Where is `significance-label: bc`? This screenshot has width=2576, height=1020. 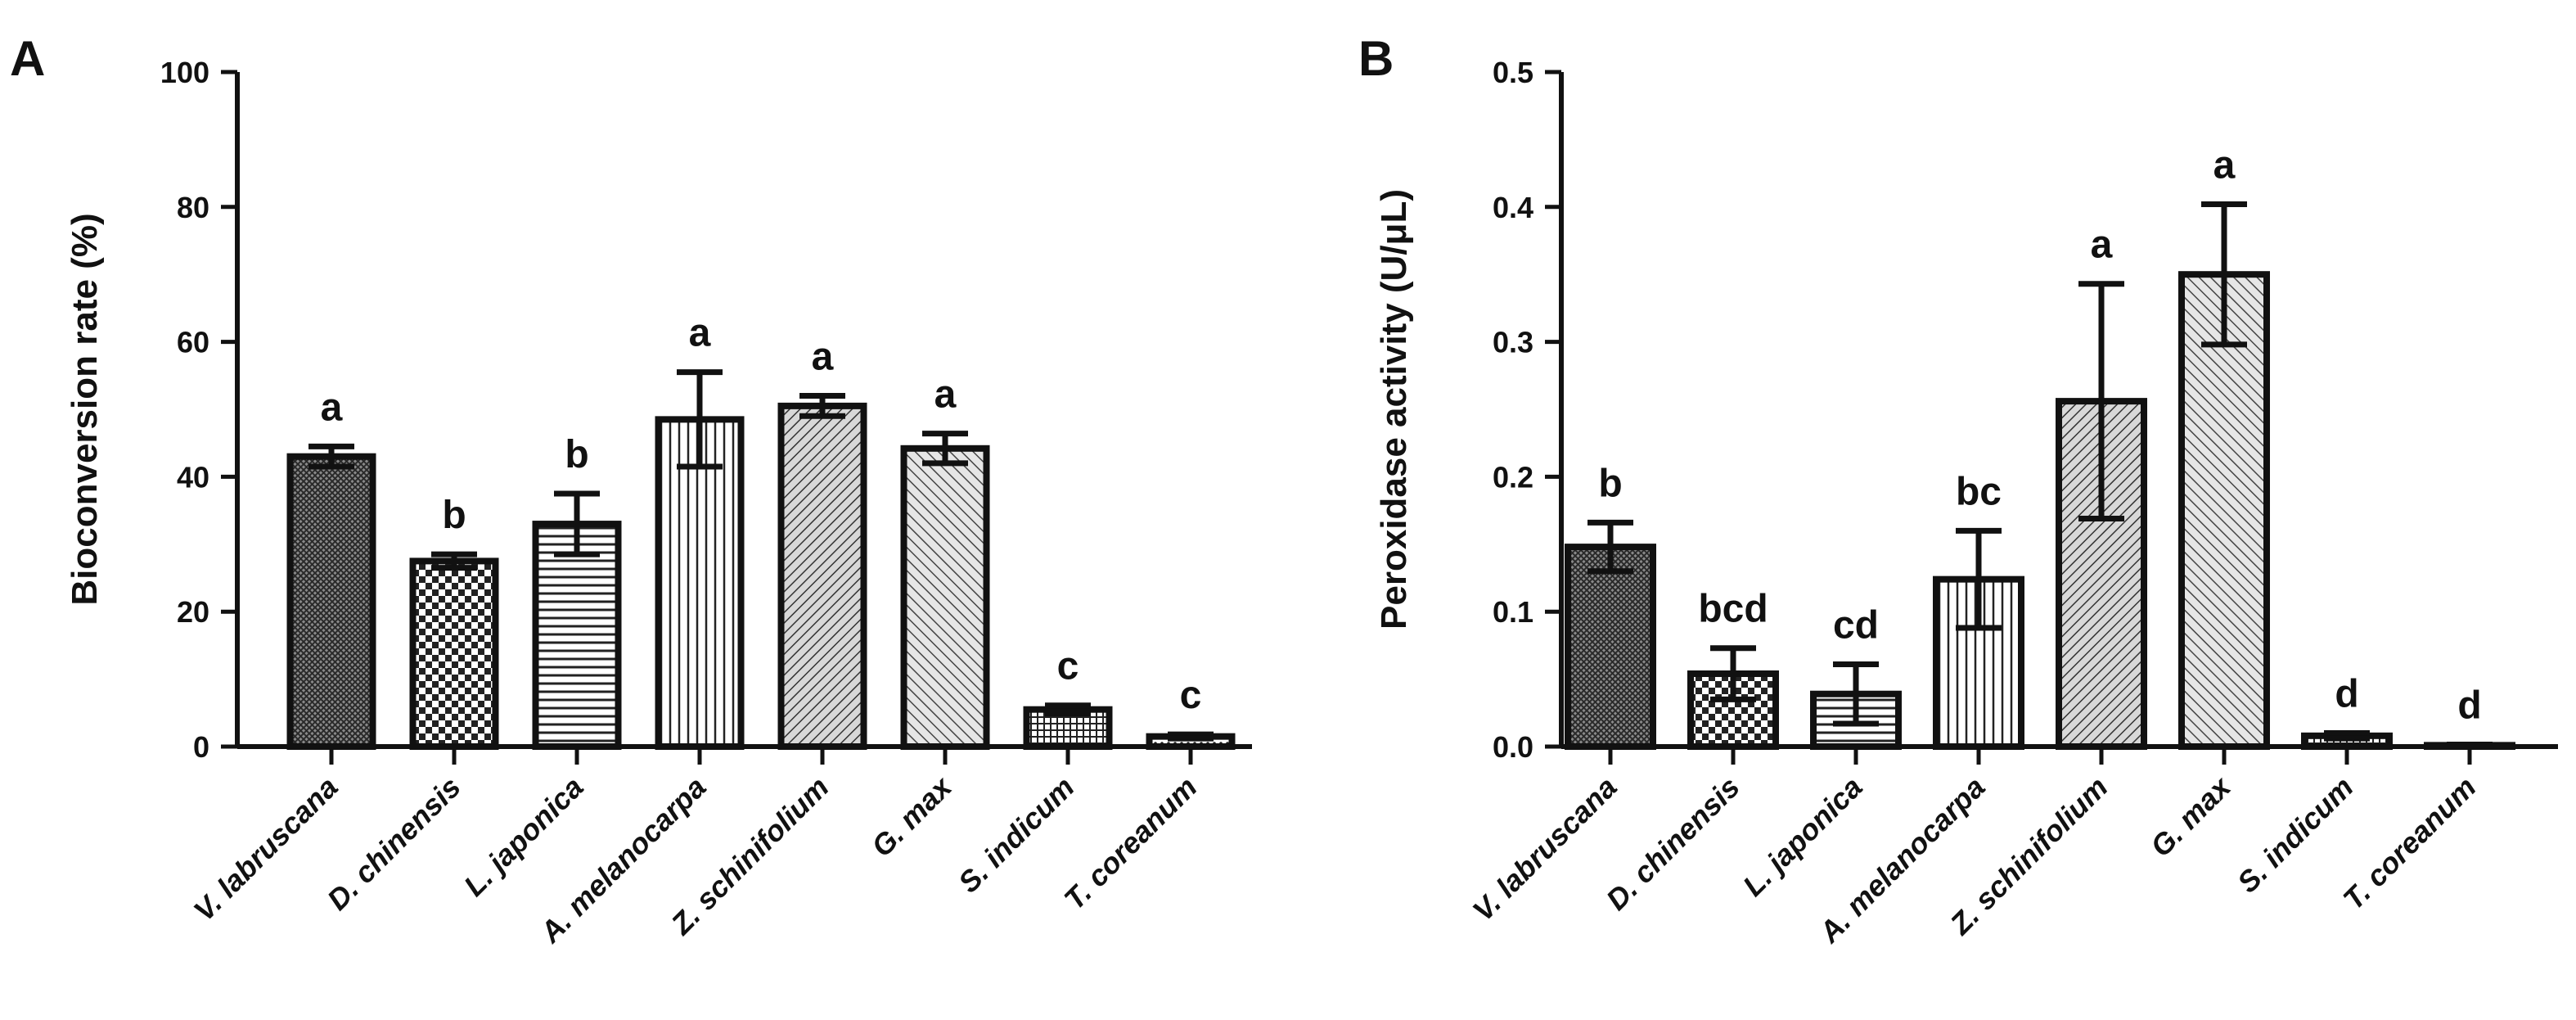
significance-label: bc is located at coordinates (1979, 492).